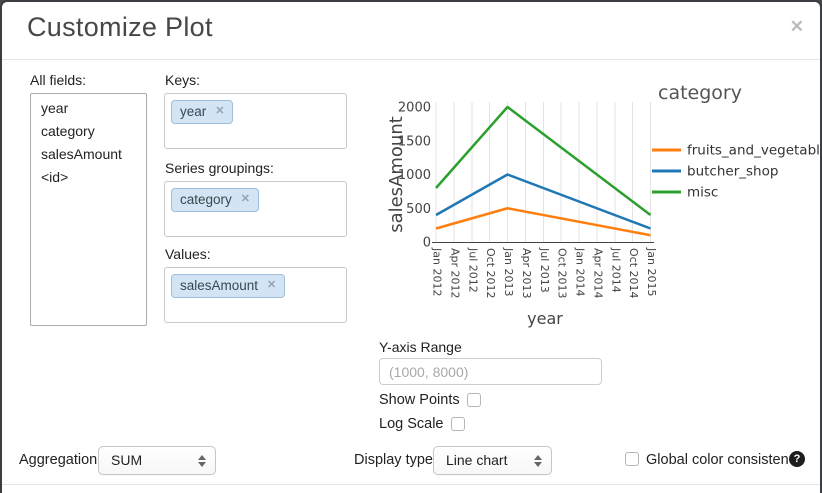 The height and width of the screenshot is (493, 822). I want to click on header-divider, so click(411, 59).